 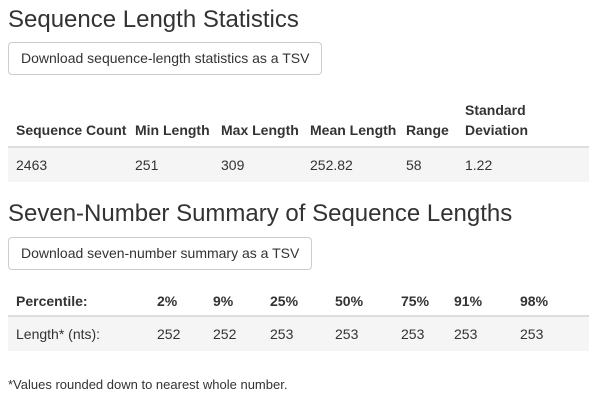 What do you see at coordinates (67, 164) in the screenshot?
I see `cell-sequence-count: 2463` at bounding box center [67, 164].